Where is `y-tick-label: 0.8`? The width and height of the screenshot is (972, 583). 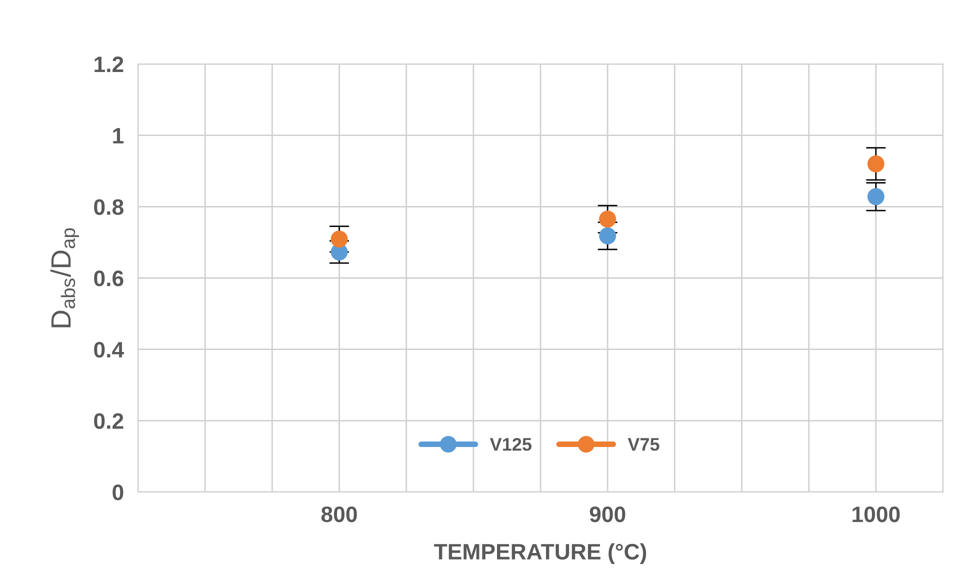 y-tick-label: 0.8 is located at coordinates (109, 207).